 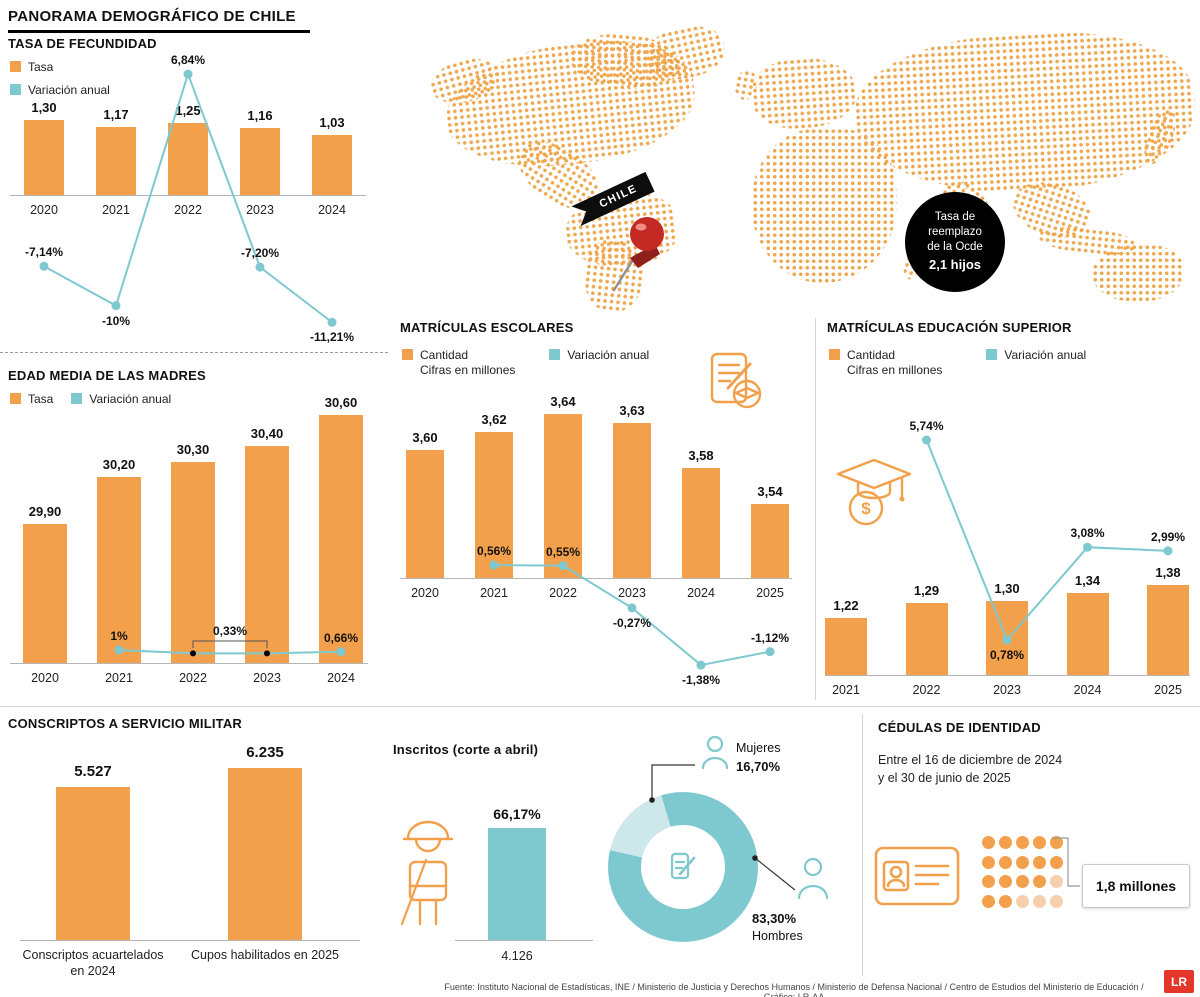 What do you see at coordinates (517, 813) in the screenshot?
I see `bar-value-label: 66,17%` at bounding box center [517, 813].